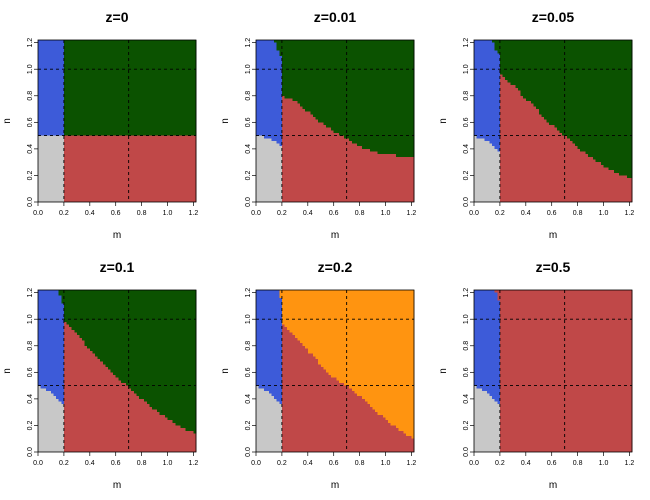 This screenshot has width=650, height=500. I want to click on x-tick-label: 0.2, so click(282, 213).